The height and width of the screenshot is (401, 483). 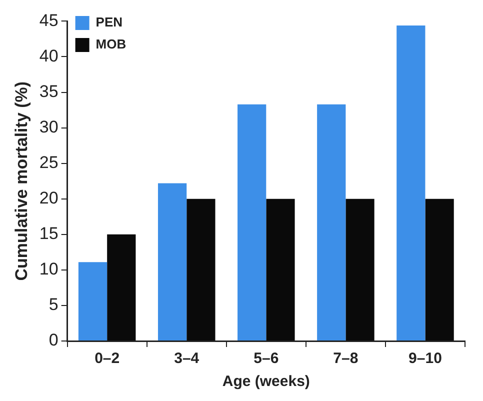 What do you see at coordinates (111, 44) in the screenshot?
I see `legend-label: MOB` at bounding box center [111, 44].